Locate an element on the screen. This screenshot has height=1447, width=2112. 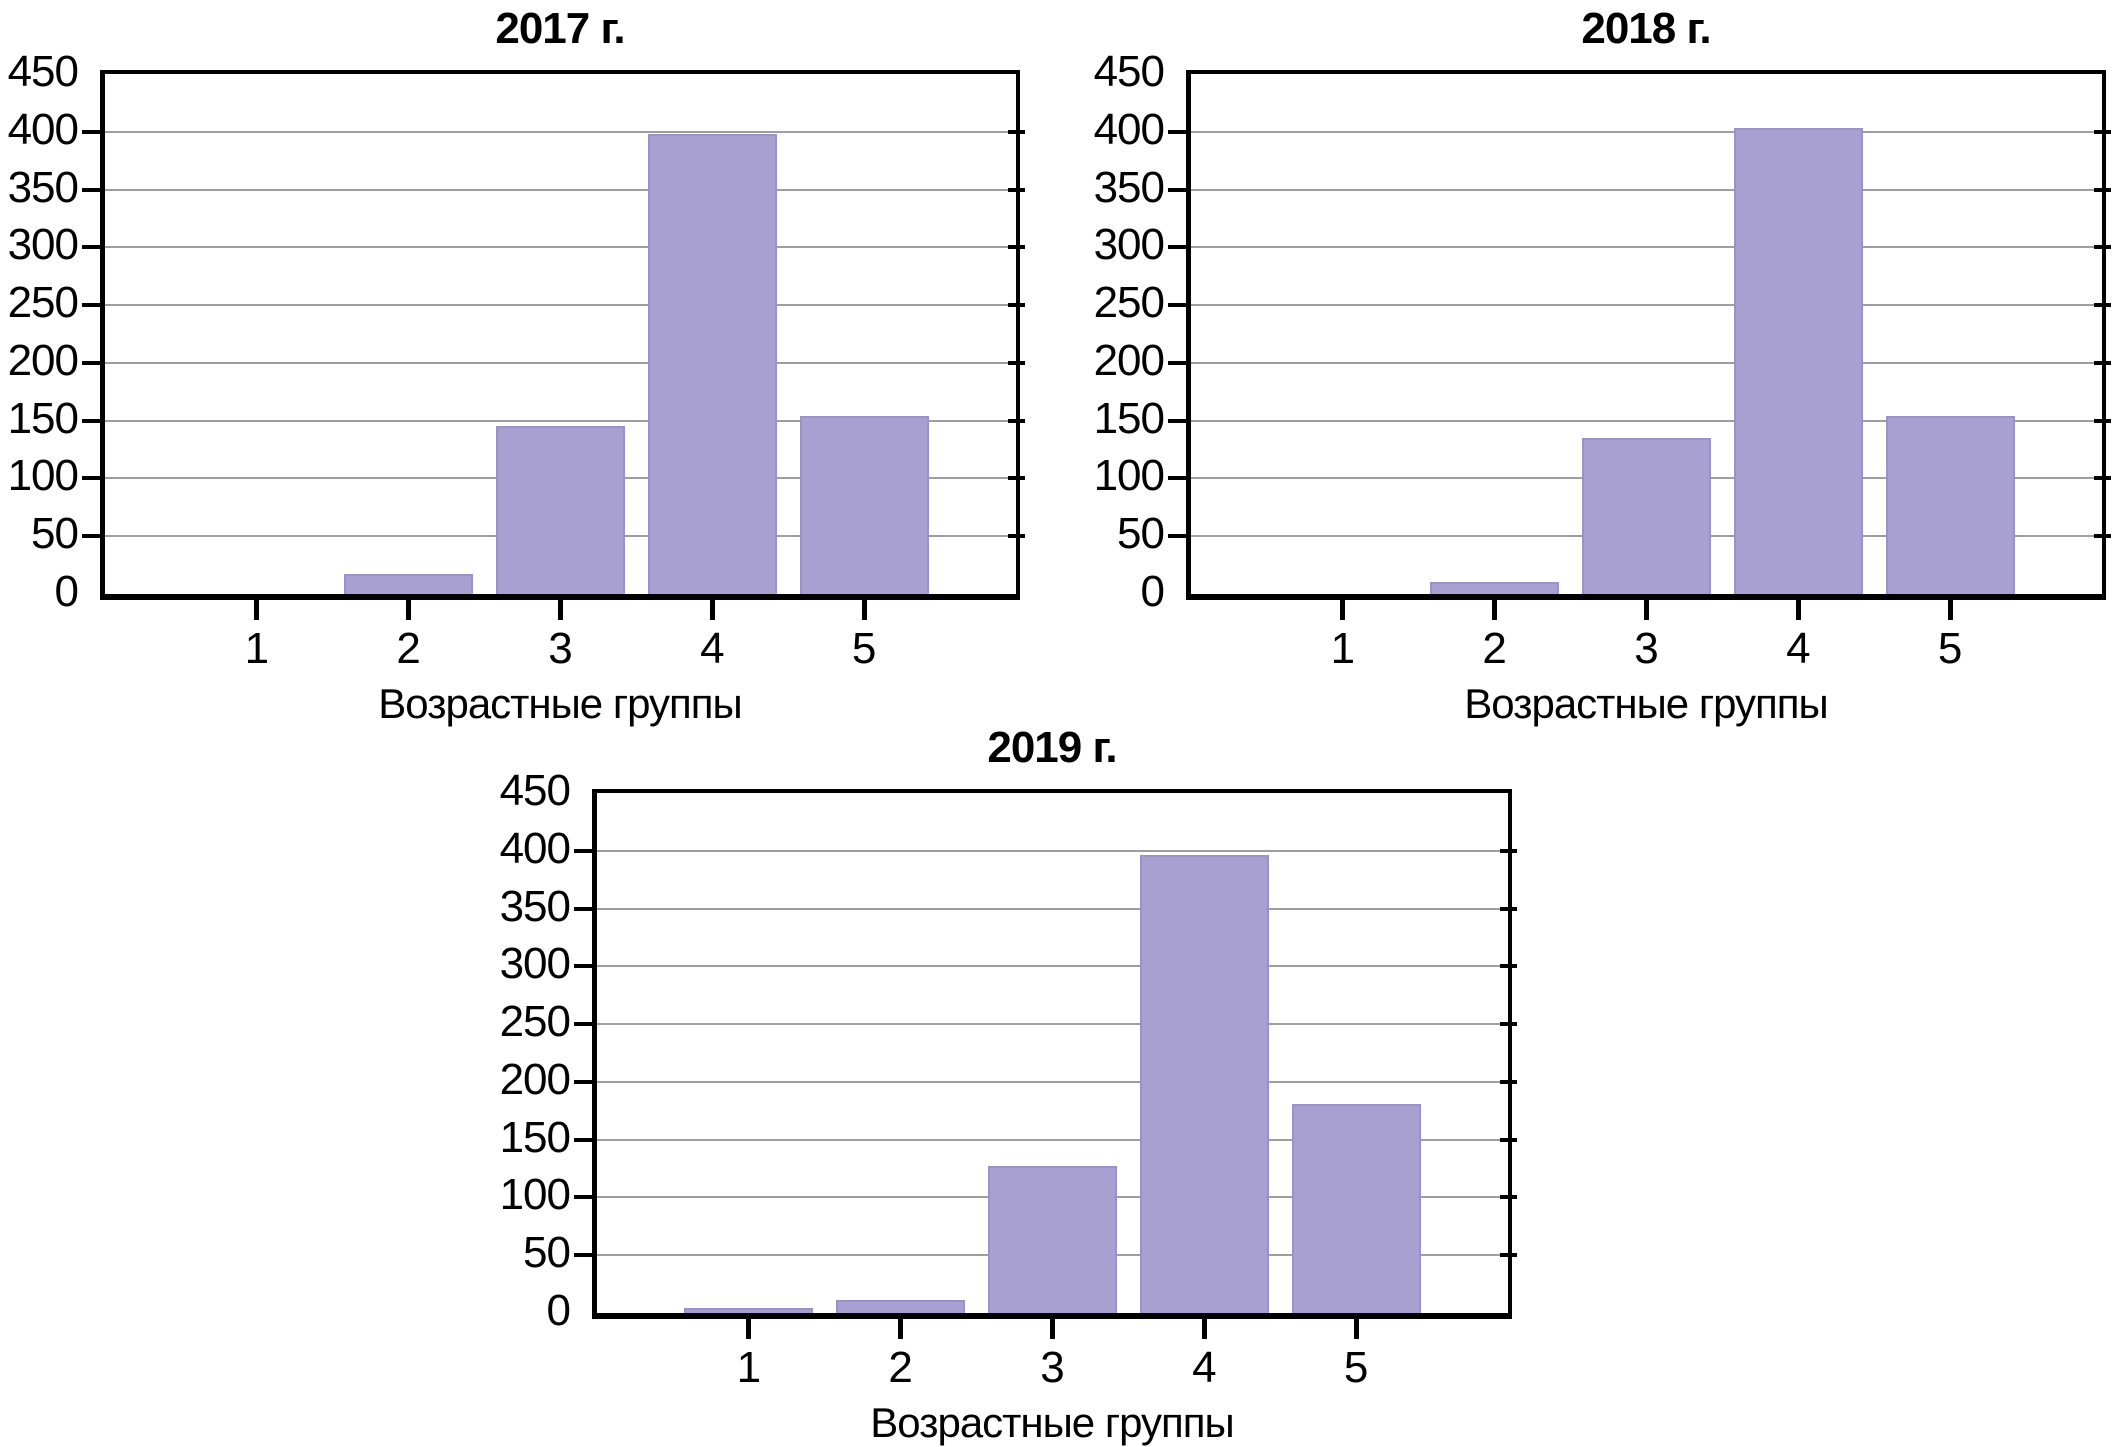
y-tick-label: 150 is located at coordinates (535, 1137).